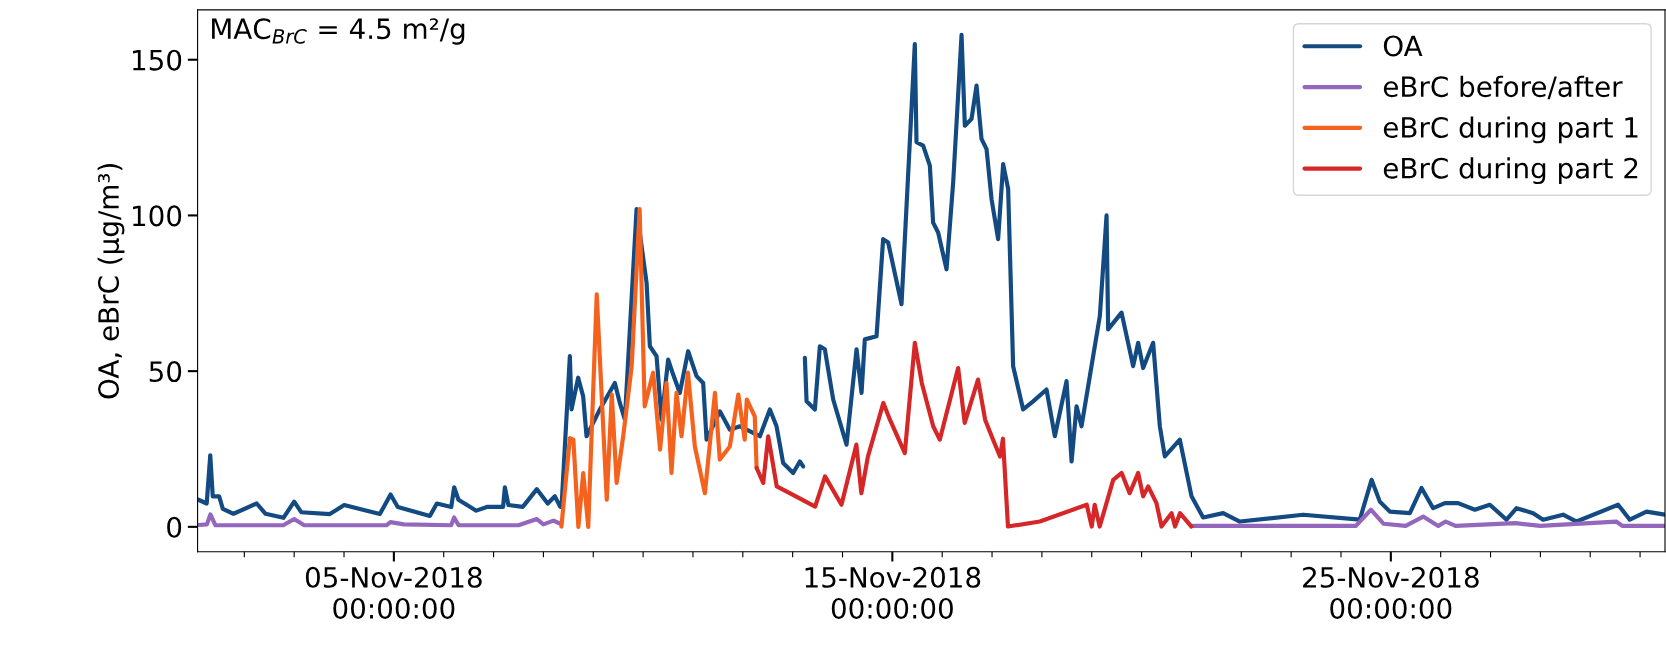 The width and height of the screenshot is (1666, 660). What do you see at coordinates (1510, 171) in the screenshot?
I see `legend-label: eBrC during part 2` at bounding box center [1510, 171].